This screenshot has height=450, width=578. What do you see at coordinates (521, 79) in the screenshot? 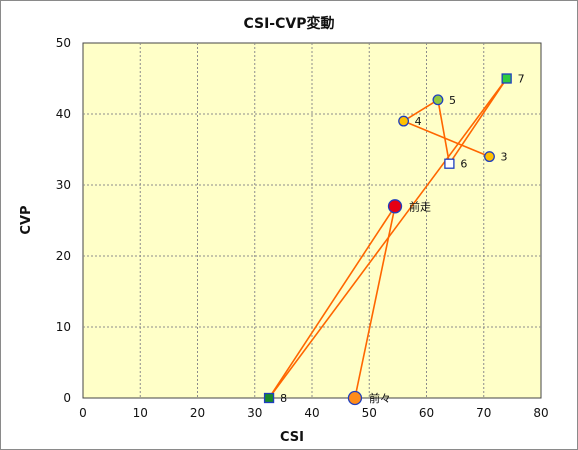
I see `point-label: 7` at bounding box center [521, 79].